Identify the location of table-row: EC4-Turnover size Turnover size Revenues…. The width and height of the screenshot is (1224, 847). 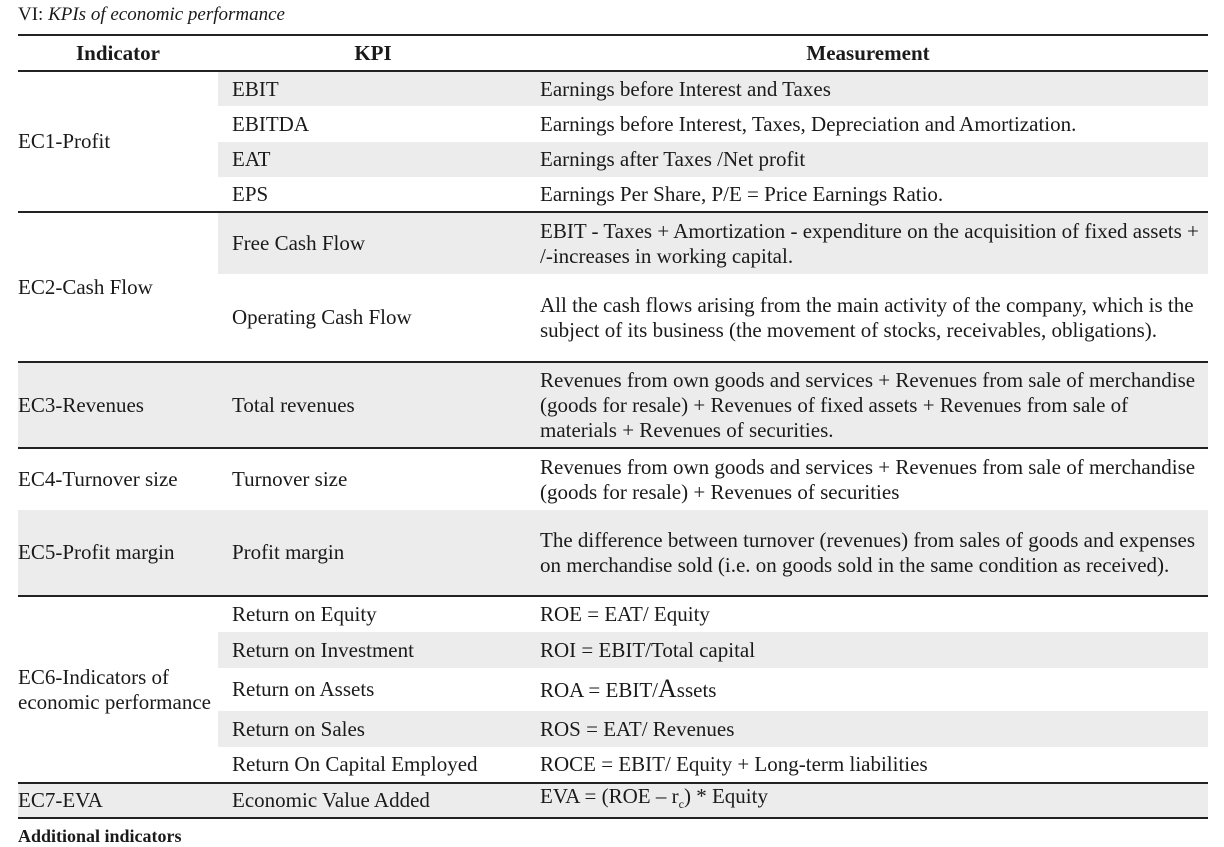
(613, 479).